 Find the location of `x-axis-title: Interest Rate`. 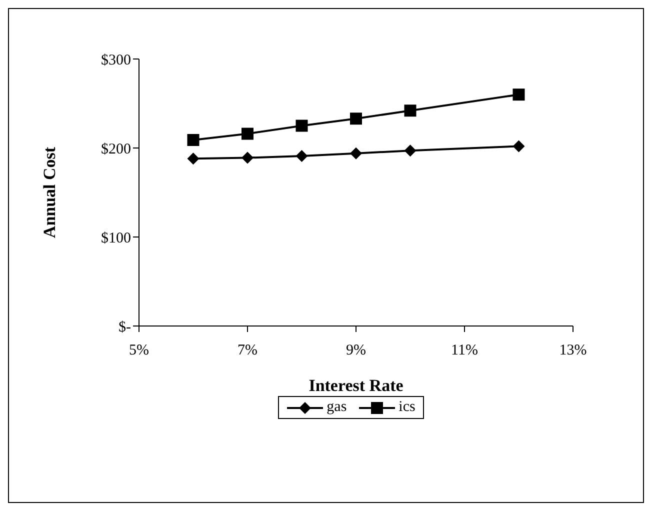

x-axis-title: Interest Rate is located at coordinates (356, 385).